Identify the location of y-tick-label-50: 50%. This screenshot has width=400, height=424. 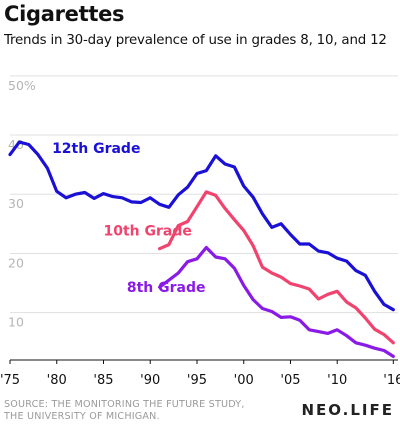
(22, 85).